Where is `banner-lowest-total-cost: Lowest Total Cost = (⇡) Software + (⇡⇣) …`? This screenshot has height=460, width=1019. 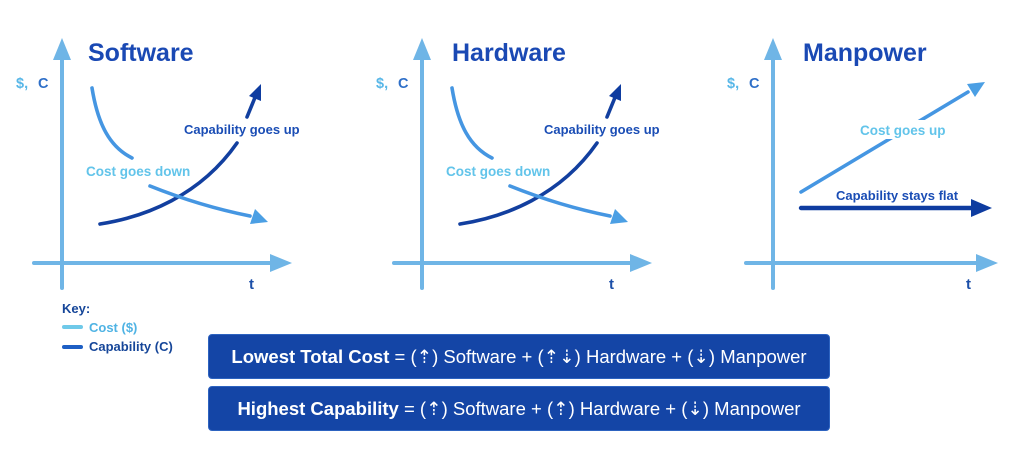 banner-lowest-total-cost: Lowest Total Cost = (⇡) Software + (⇡⇣) … is located at coordinates (519, 356).